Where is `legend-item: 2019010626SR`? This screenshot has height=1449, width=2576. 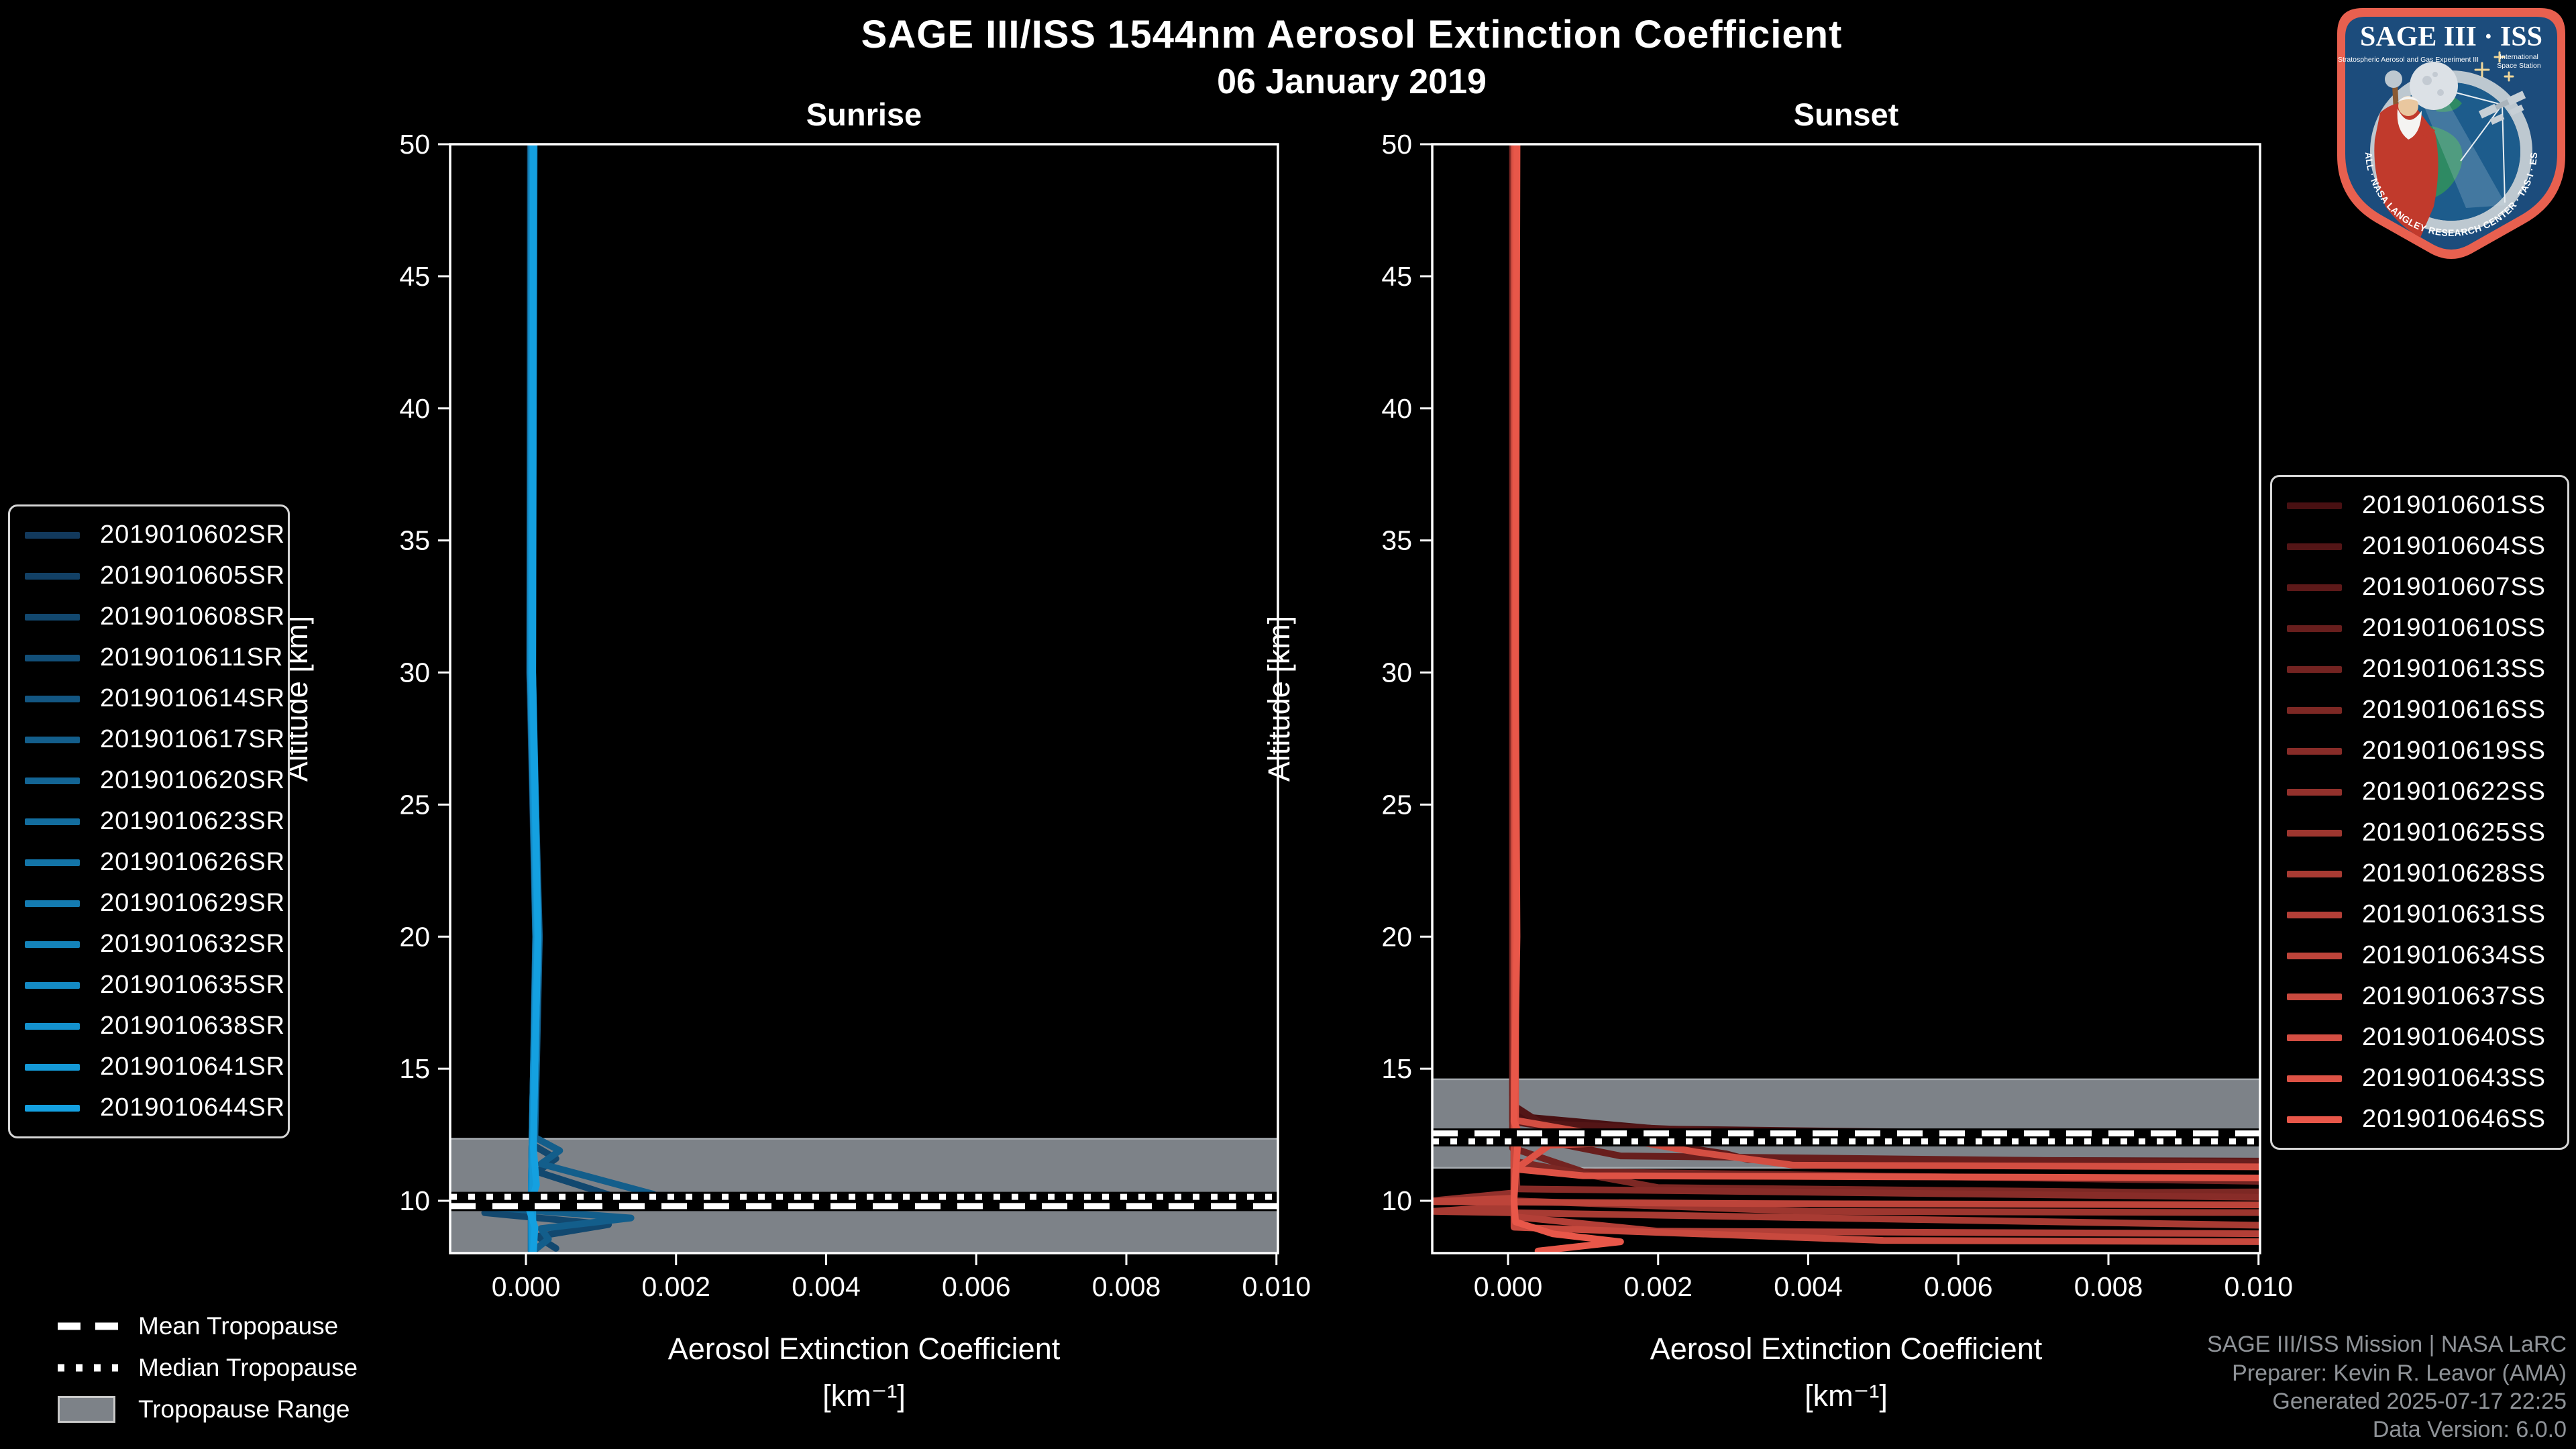
legend-item: 2019010626SR is located at coordinates (149, 862).